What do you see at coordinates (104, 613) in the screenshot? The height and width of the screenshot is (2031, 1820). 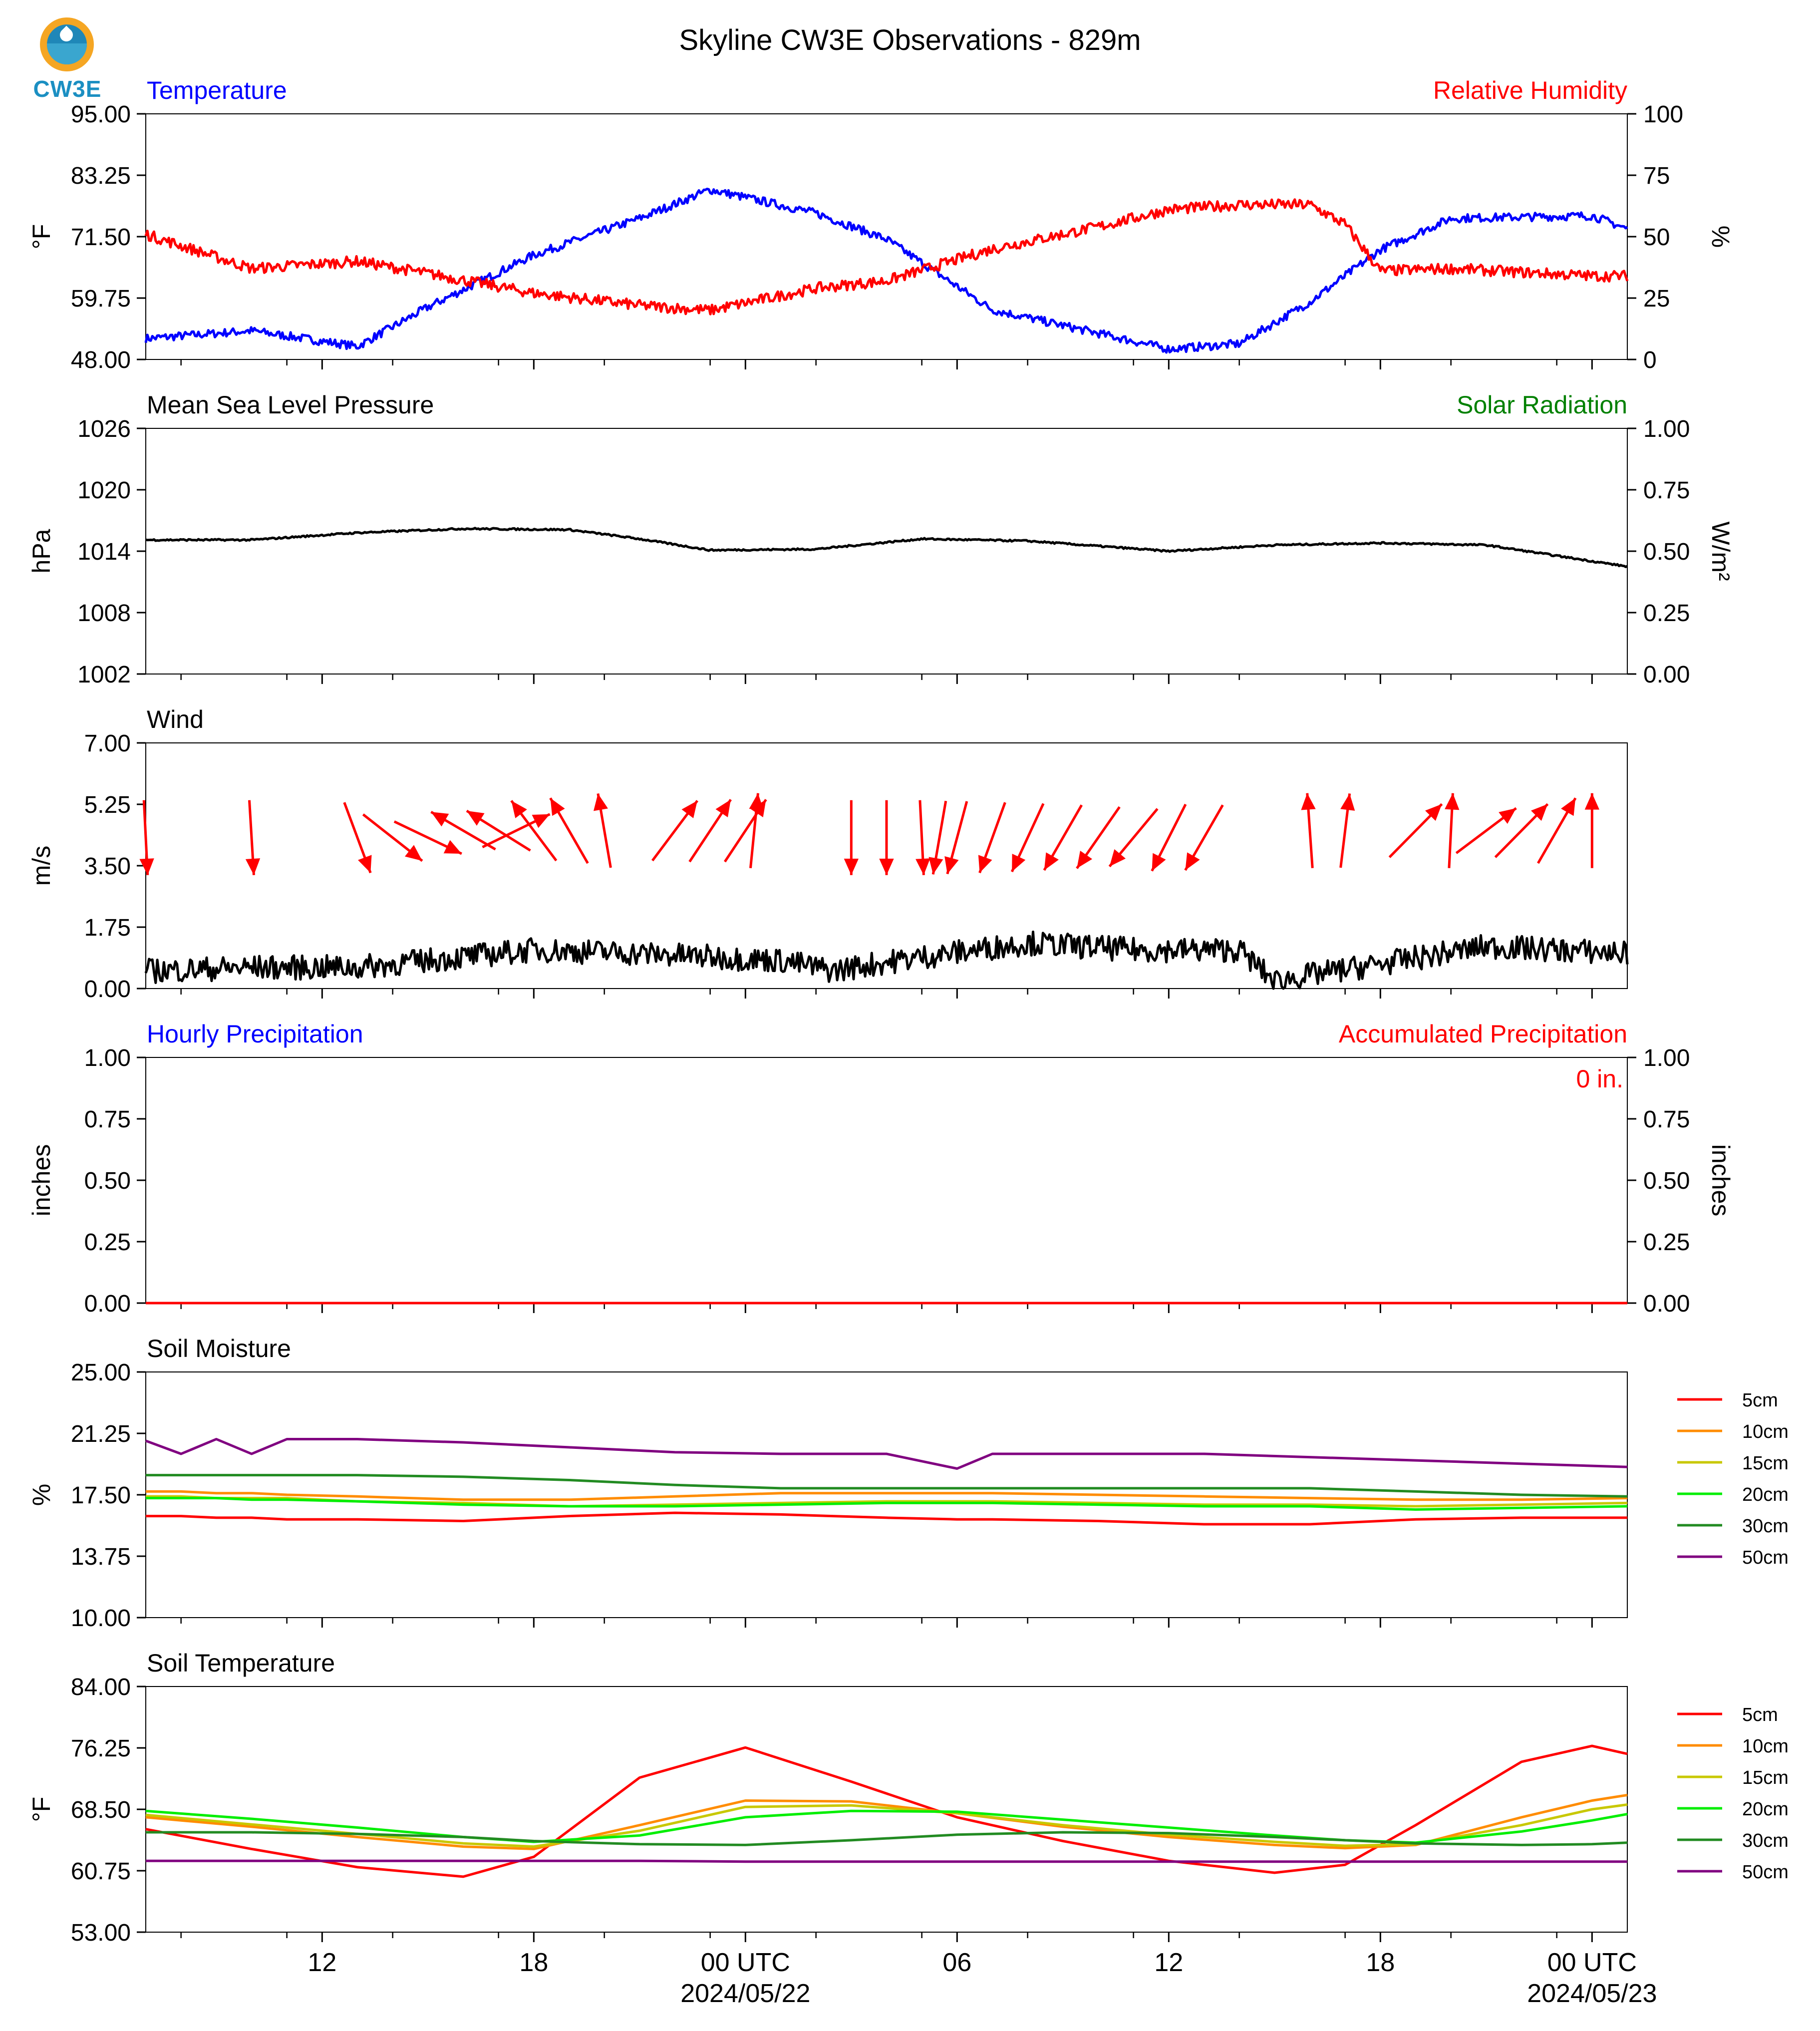 I see `y-tick-label: 1008` at bounding box center [104, 613].